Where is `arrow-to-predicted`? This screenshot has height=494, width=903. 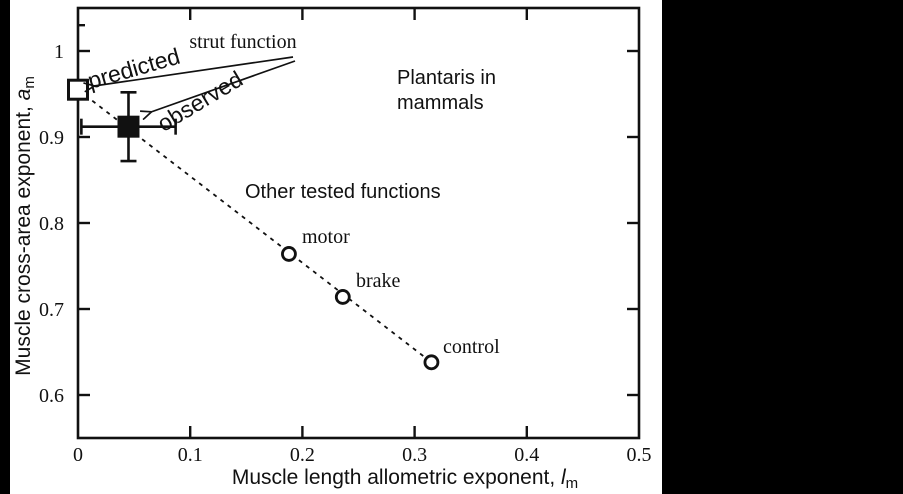 arrow-to-predicted is located at coordinates (194, 71).